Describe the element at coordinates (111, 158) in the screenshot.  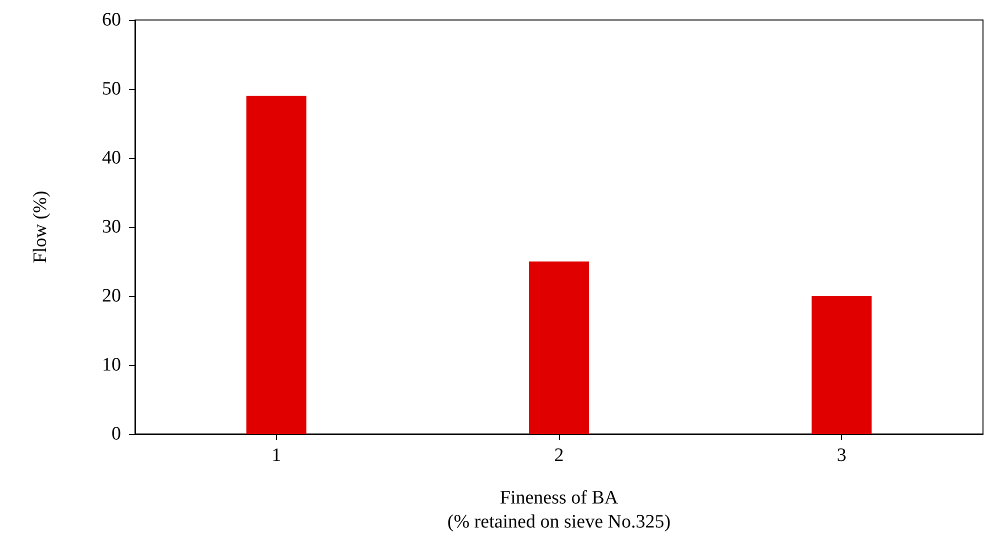
I see `y-tick-label: 40` at that location.